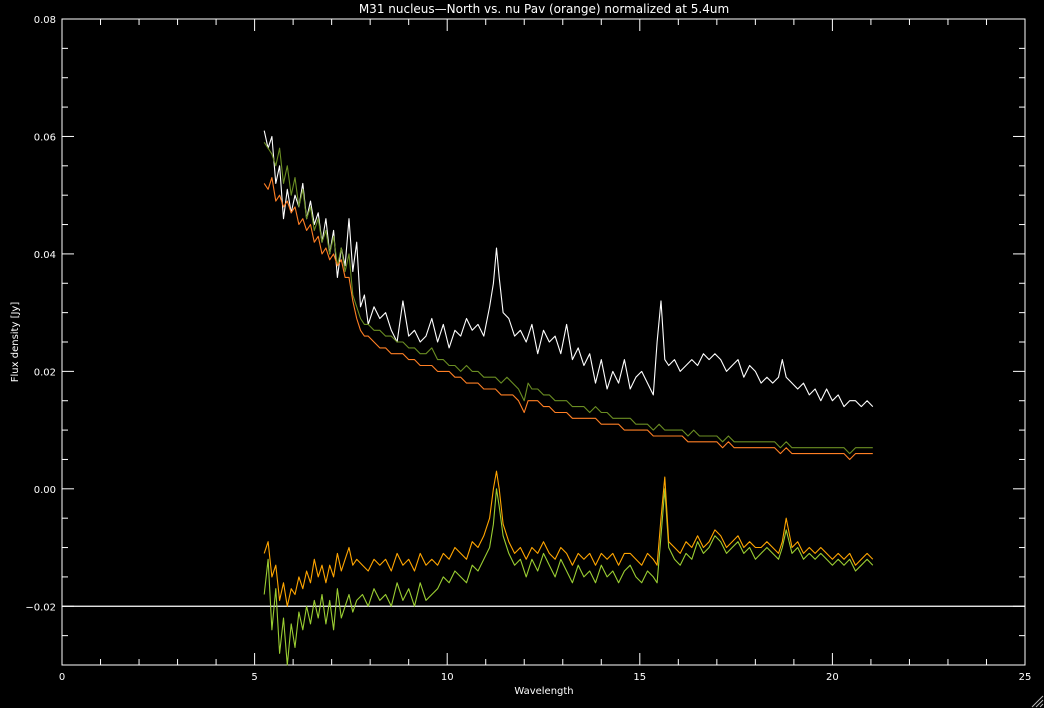 This screenshot has height=708, width=1044. Describe the element at coordinates (45, 372) in the screenshot. I see `y-tick-label: 0.02` at that location.